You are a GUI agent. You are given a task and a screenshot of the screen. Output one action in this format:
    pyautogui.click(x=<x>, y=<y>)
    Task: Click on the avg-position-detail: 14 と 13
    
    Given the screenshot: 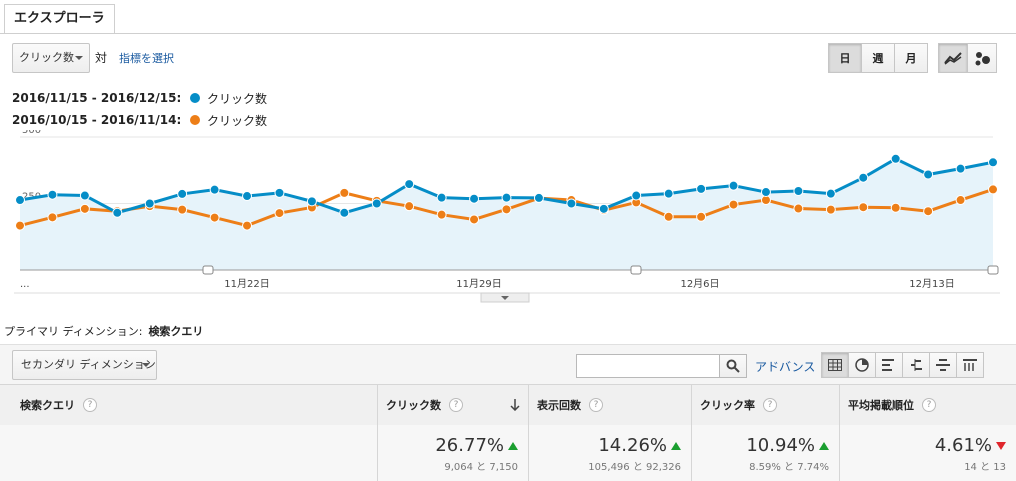 What is the action you would take?
    pyautogui.click(x=985, y=467)
    